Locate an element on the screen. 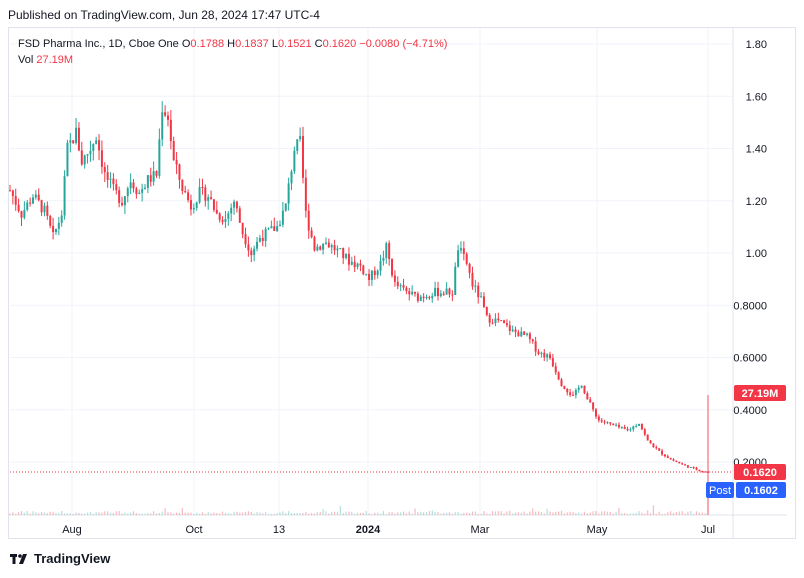 The image size is (804, 578). y-tick-label: 1.40 is located at coordinates (756, 150).